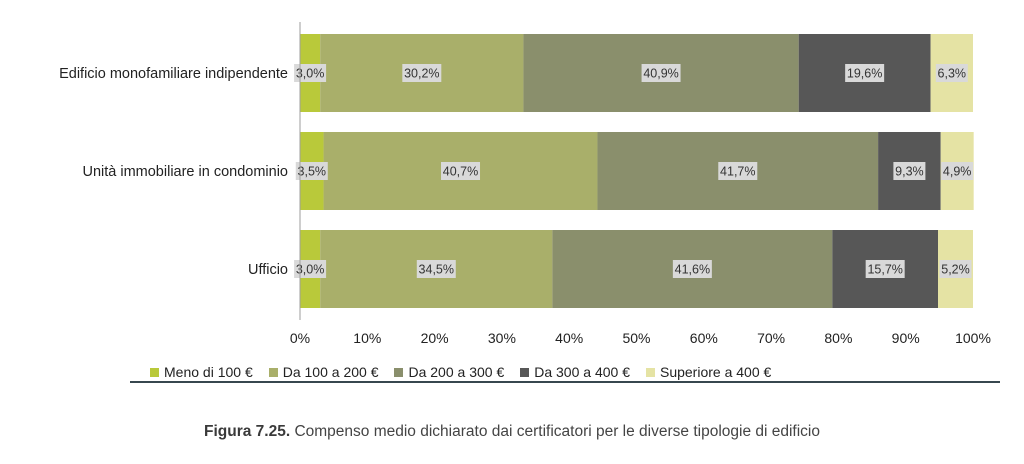 Image resolution: width=1024 pixels, height=464 pixels. Describe the element at coordinates (300, 338) in the screenshot. I see `x-tick-label: 0%` at that location.